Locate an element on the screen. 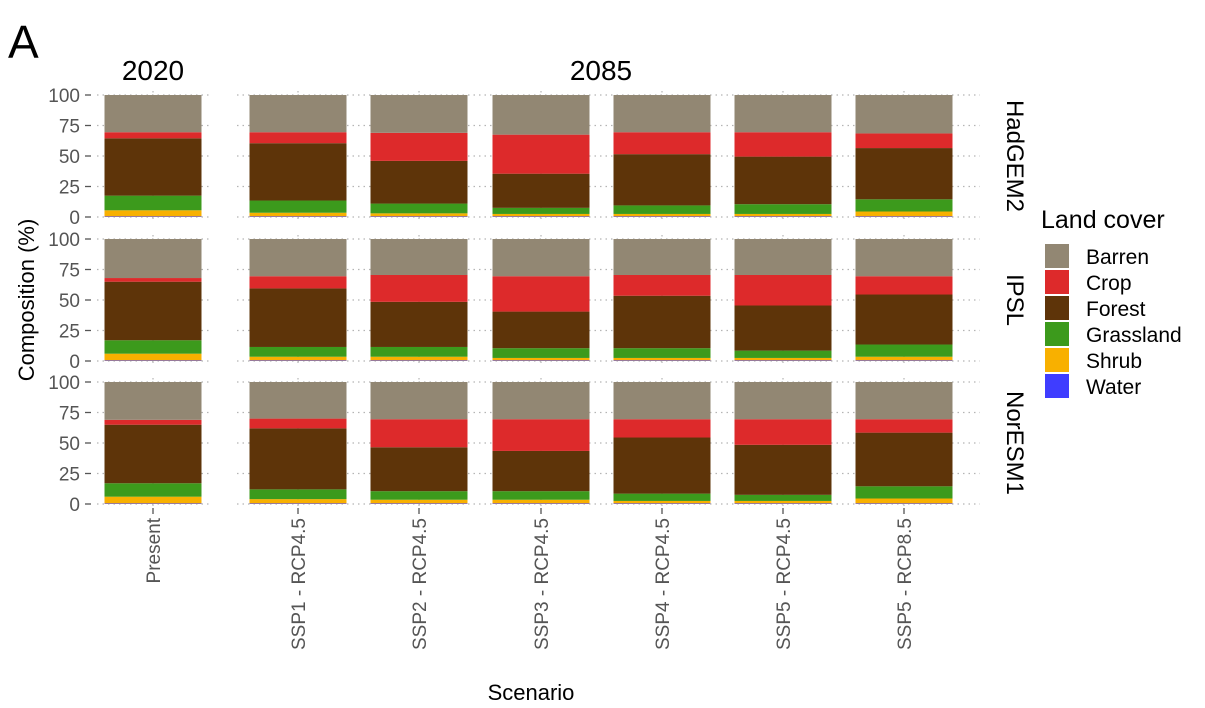 This screenshot has height=708, width=1205. panel-tag: A is located at coordinates (23, 42).